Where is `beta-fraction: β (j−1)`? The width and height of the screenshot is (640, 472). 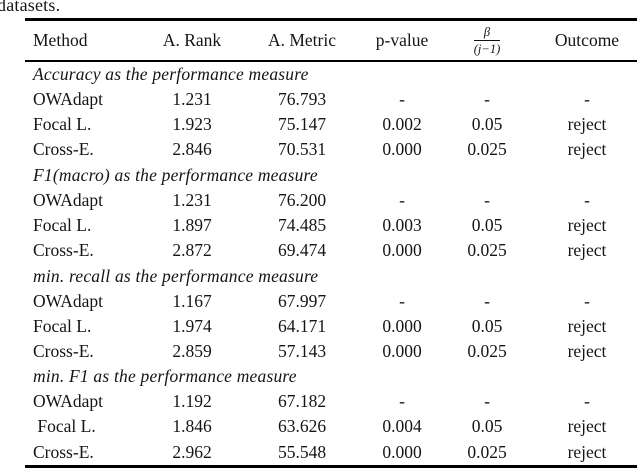
beta-fraction: β (j−1) is located at coordinates (487, 40).